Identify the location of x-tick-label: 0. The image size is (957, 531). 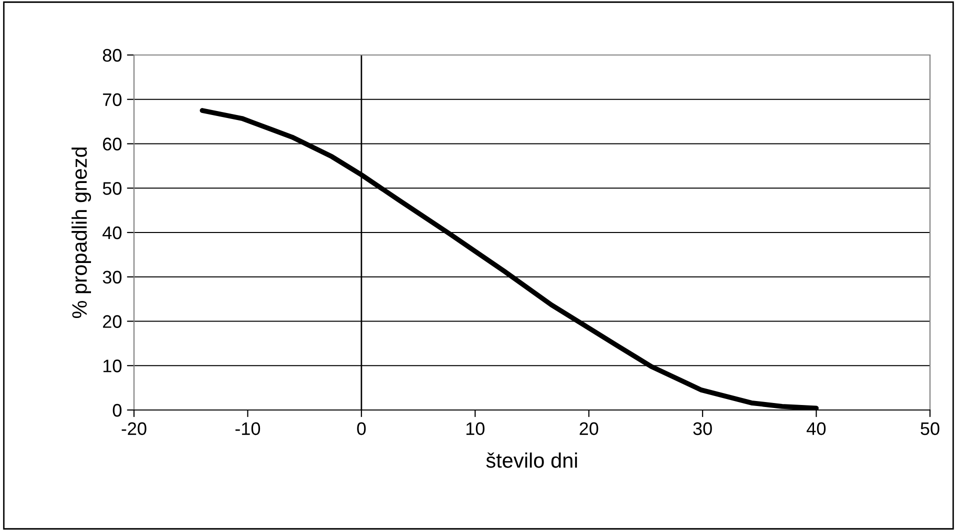
(361, 429).